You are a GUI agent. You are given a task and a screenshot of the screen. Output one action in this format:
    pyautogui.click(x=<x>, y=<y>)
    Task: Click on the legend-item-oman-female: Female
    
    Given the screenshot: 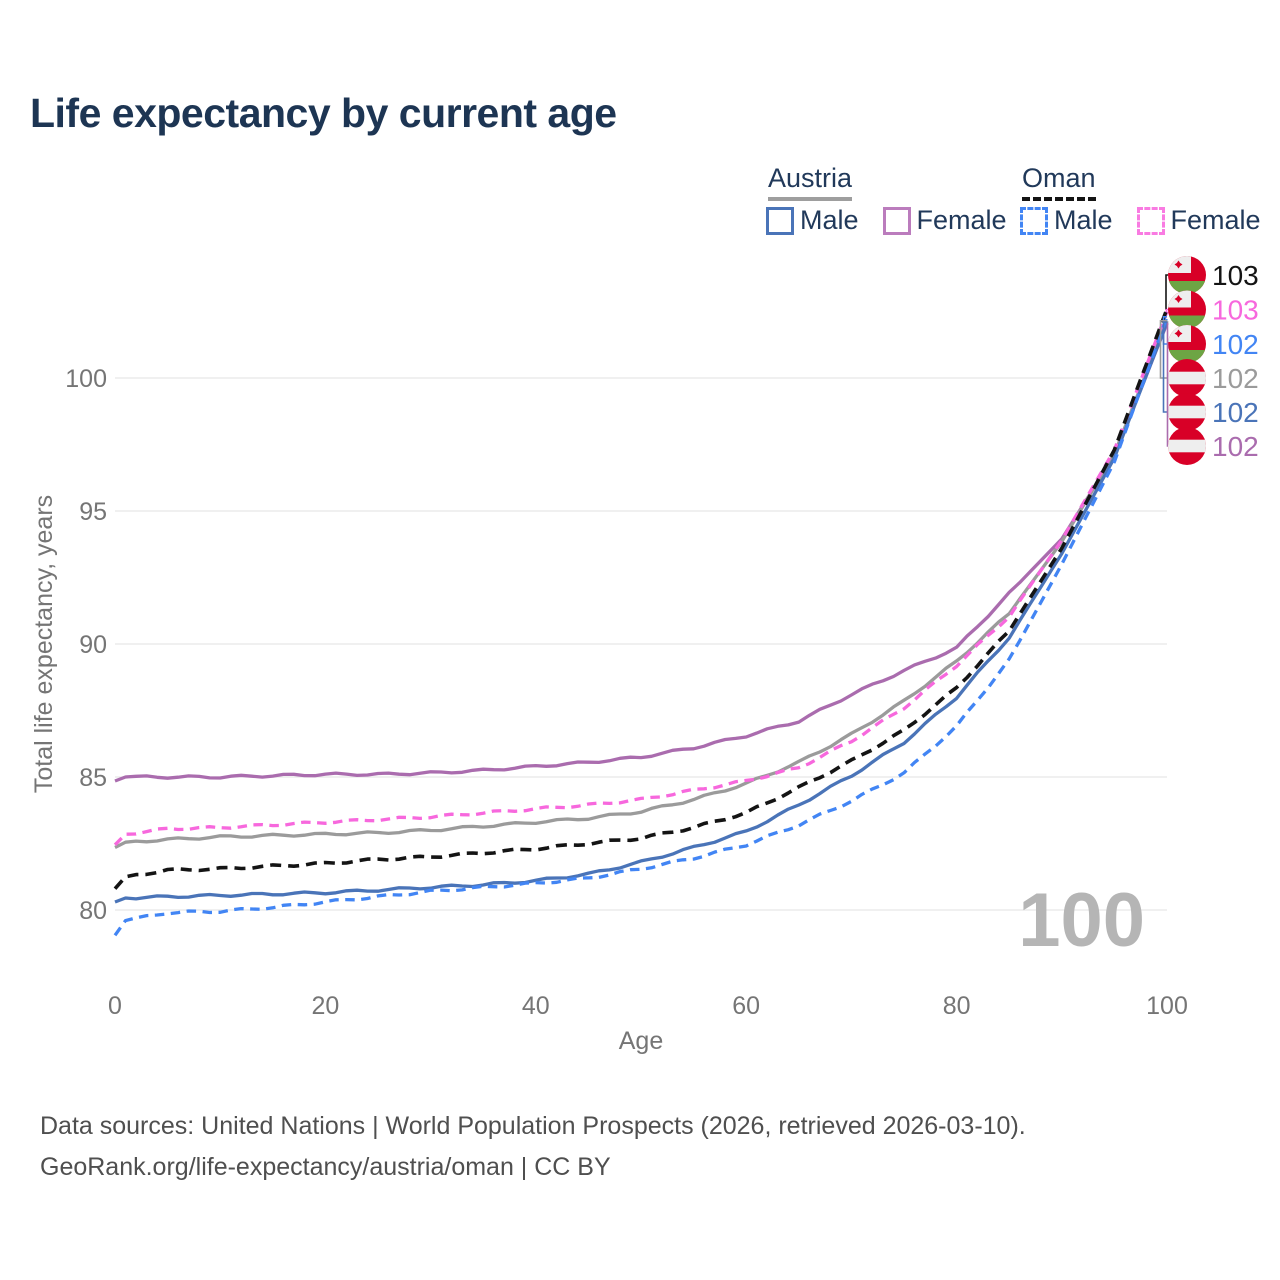 What is the action you would take?
    pyautogui.click(x=1198, y=220)
    